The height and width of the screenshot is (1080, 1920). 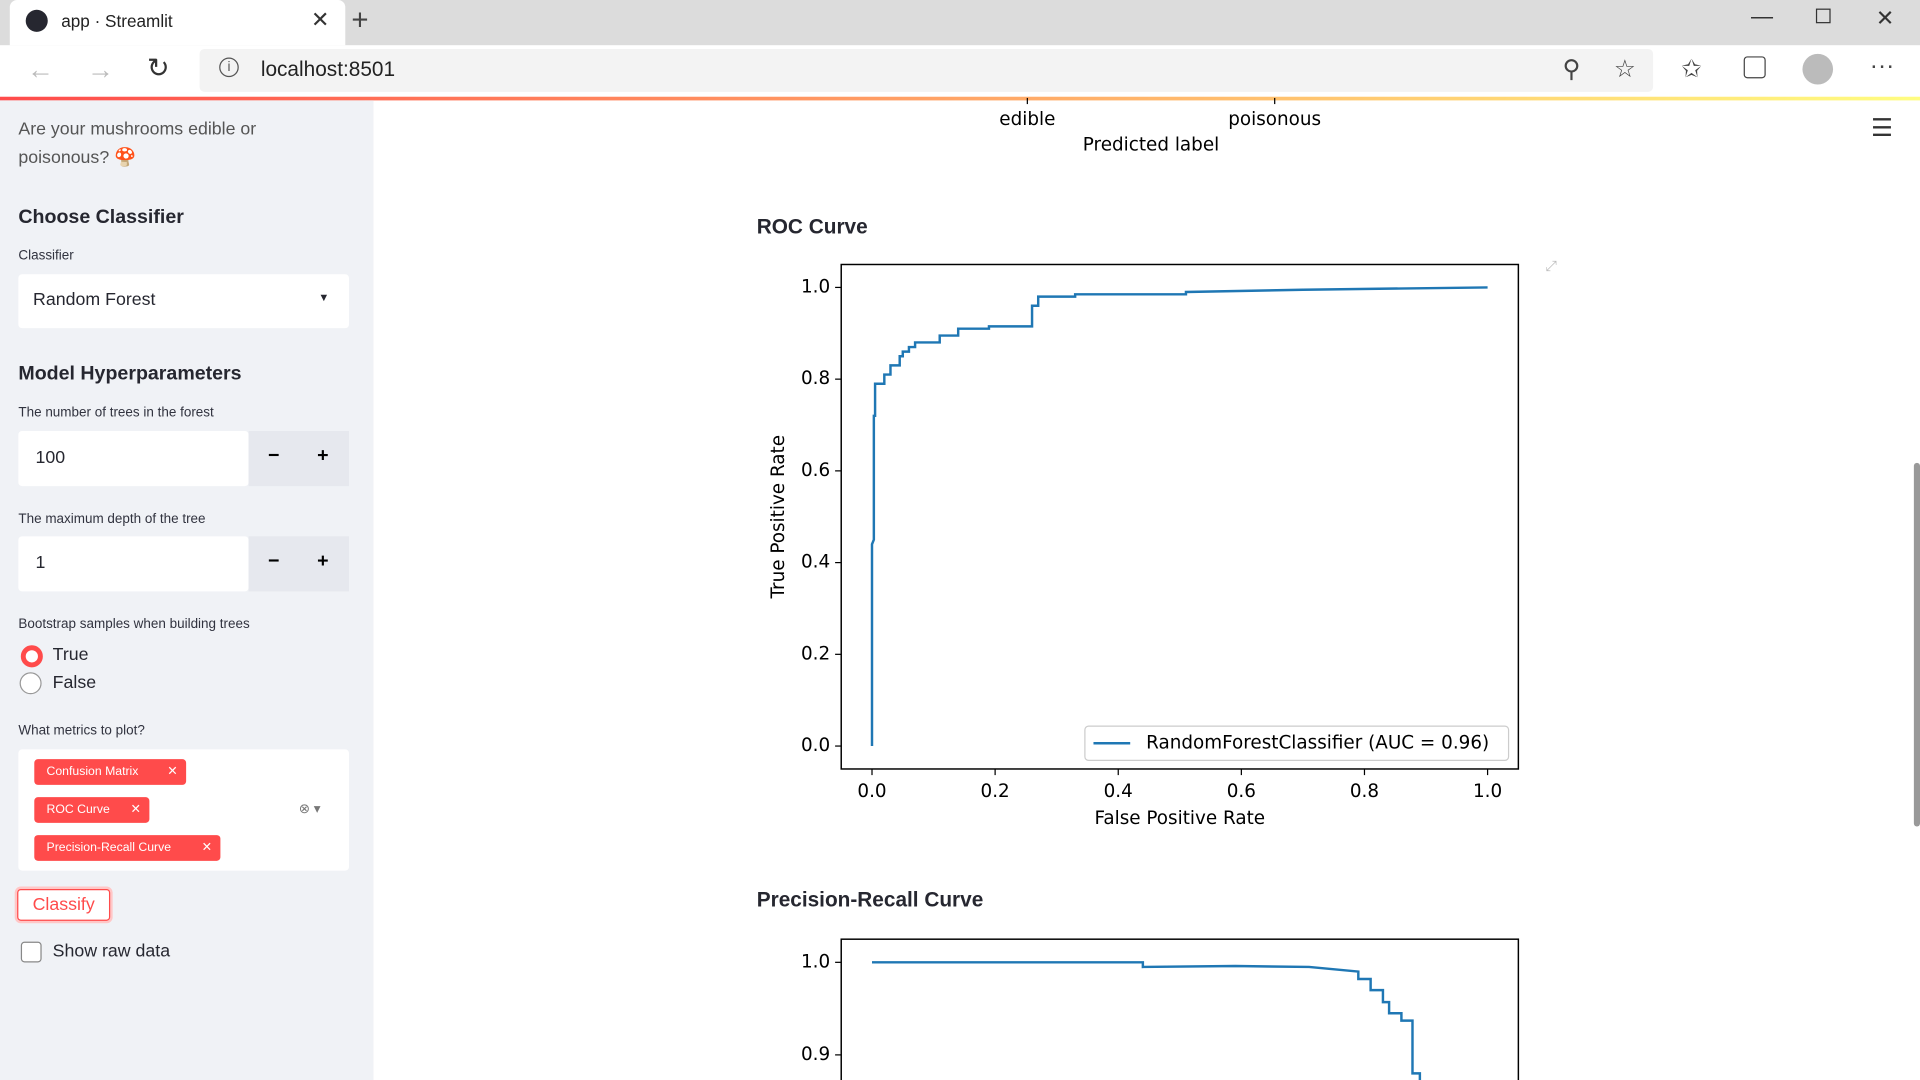 What do you see at coordinates (815, 470) in the screenshot?
I see `y-tick-label: 0.6` at bounding box center [815, 470].